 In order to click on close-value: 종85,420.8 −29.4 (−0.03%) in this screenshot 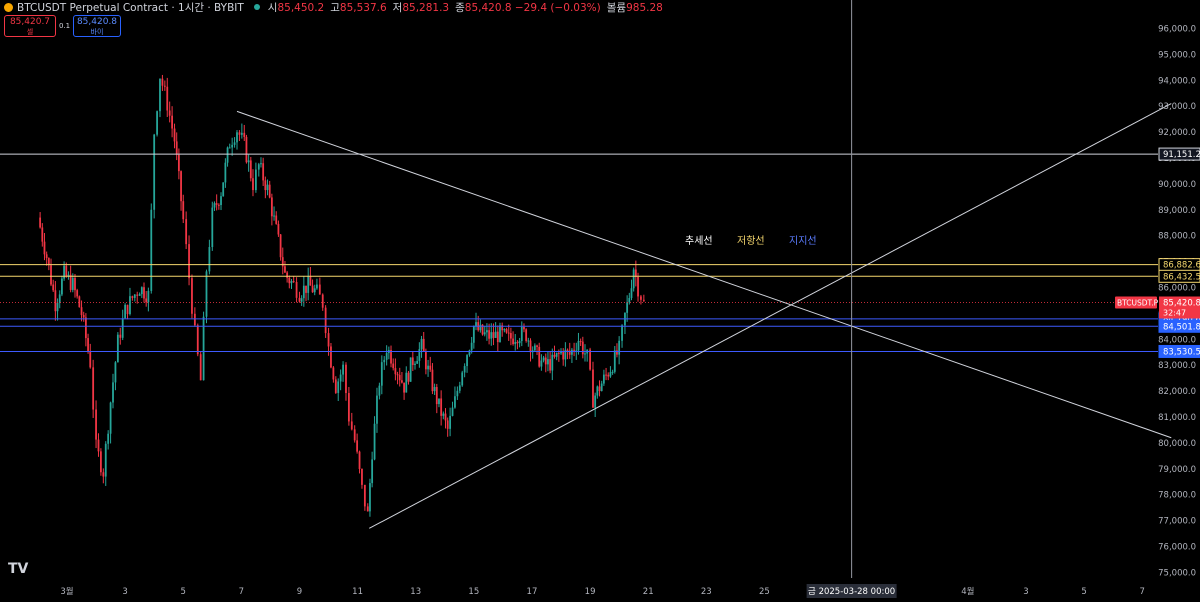, I will do `click(528, 7)`.